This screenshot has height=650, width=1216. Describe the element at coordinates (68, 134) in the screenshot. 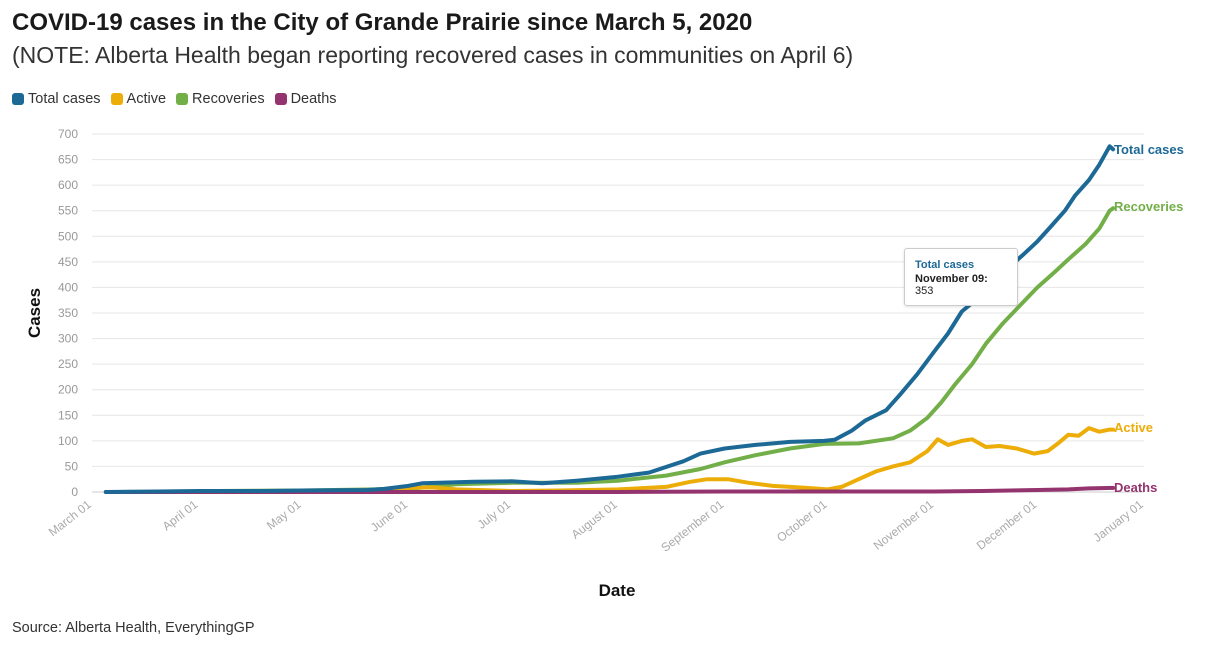

I see `y-tick-label: 700` at that location.